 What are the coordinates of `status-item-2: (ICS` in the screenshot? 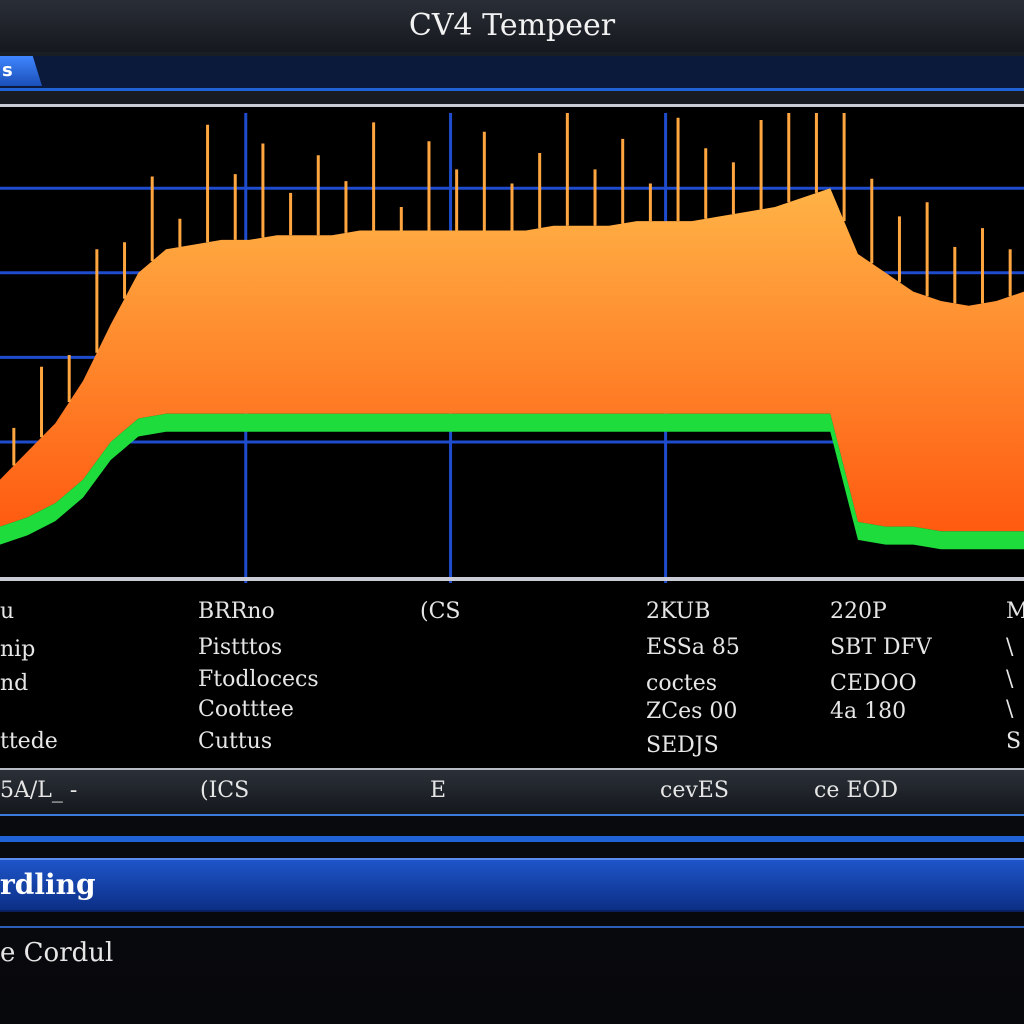 It's located at (225, 790).